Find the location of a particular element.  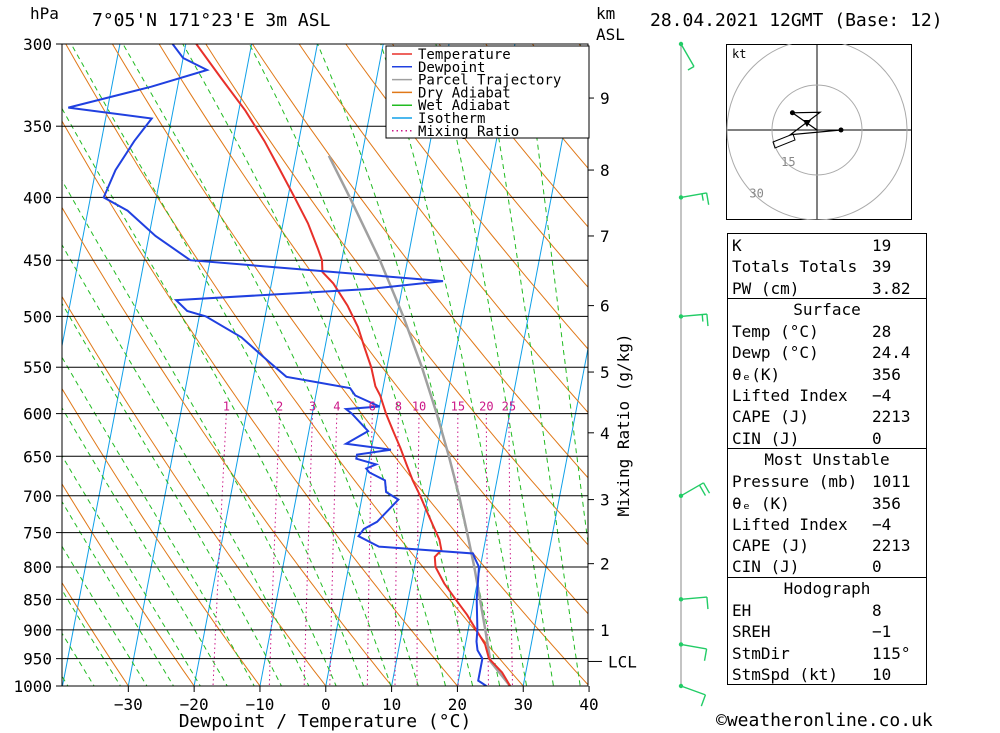

km-unit: km is located at coordinates (606, 13).